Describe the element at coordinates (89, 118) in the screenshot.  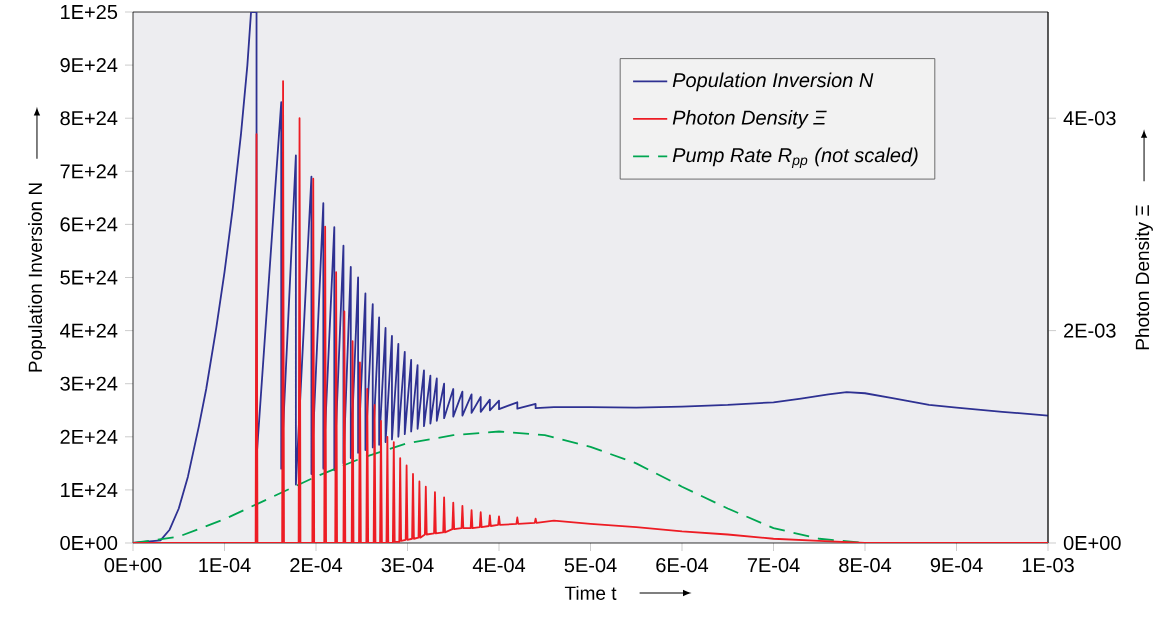
I see `y-tick-label: 8E+24` at that location.